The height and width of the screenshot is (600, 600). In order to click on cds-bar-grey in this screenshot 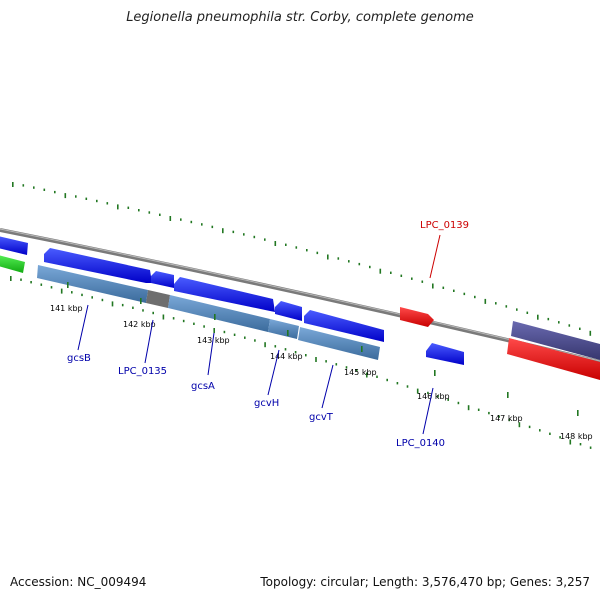, I will do `click(158, 299)`.